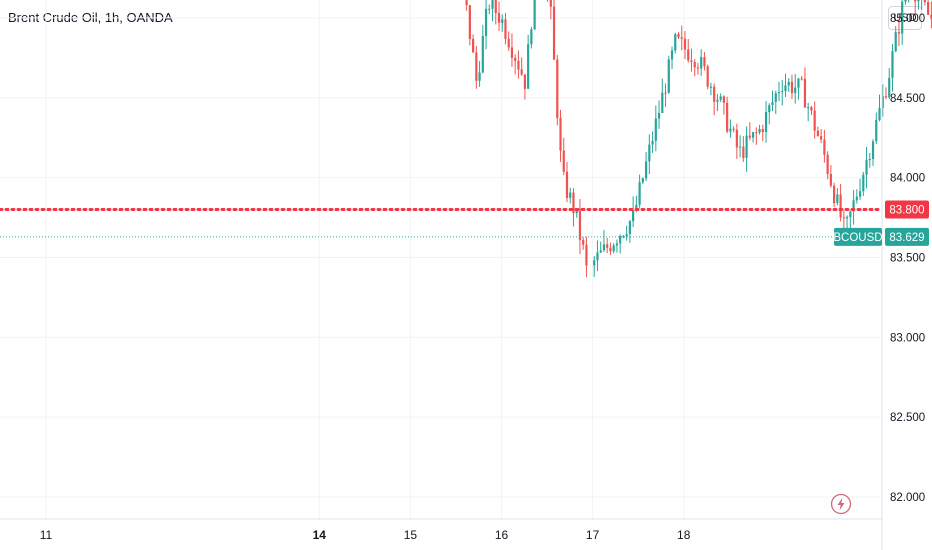 The width and height of the screenshot is (932, 550). I want to click on y-tick-label: 83.000, so click(907, 338).